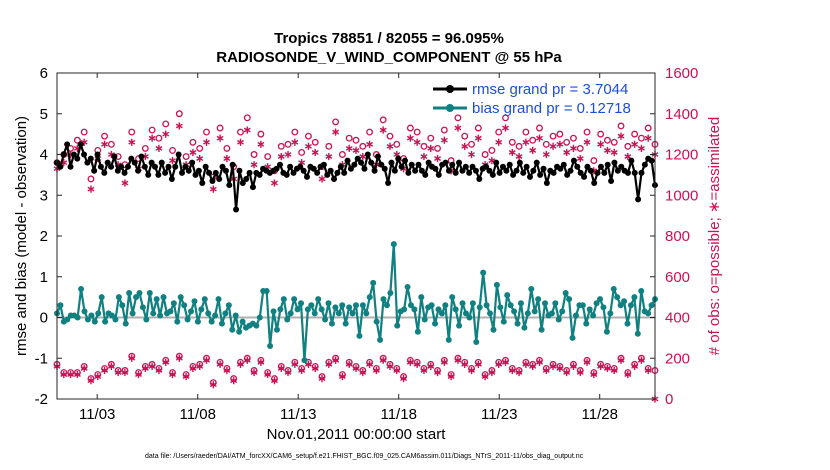 The image size is (830, 470). Describe the element at coordinates (44, 318) in the screenshot. I see `y-tick-label-left: 0` at that location.